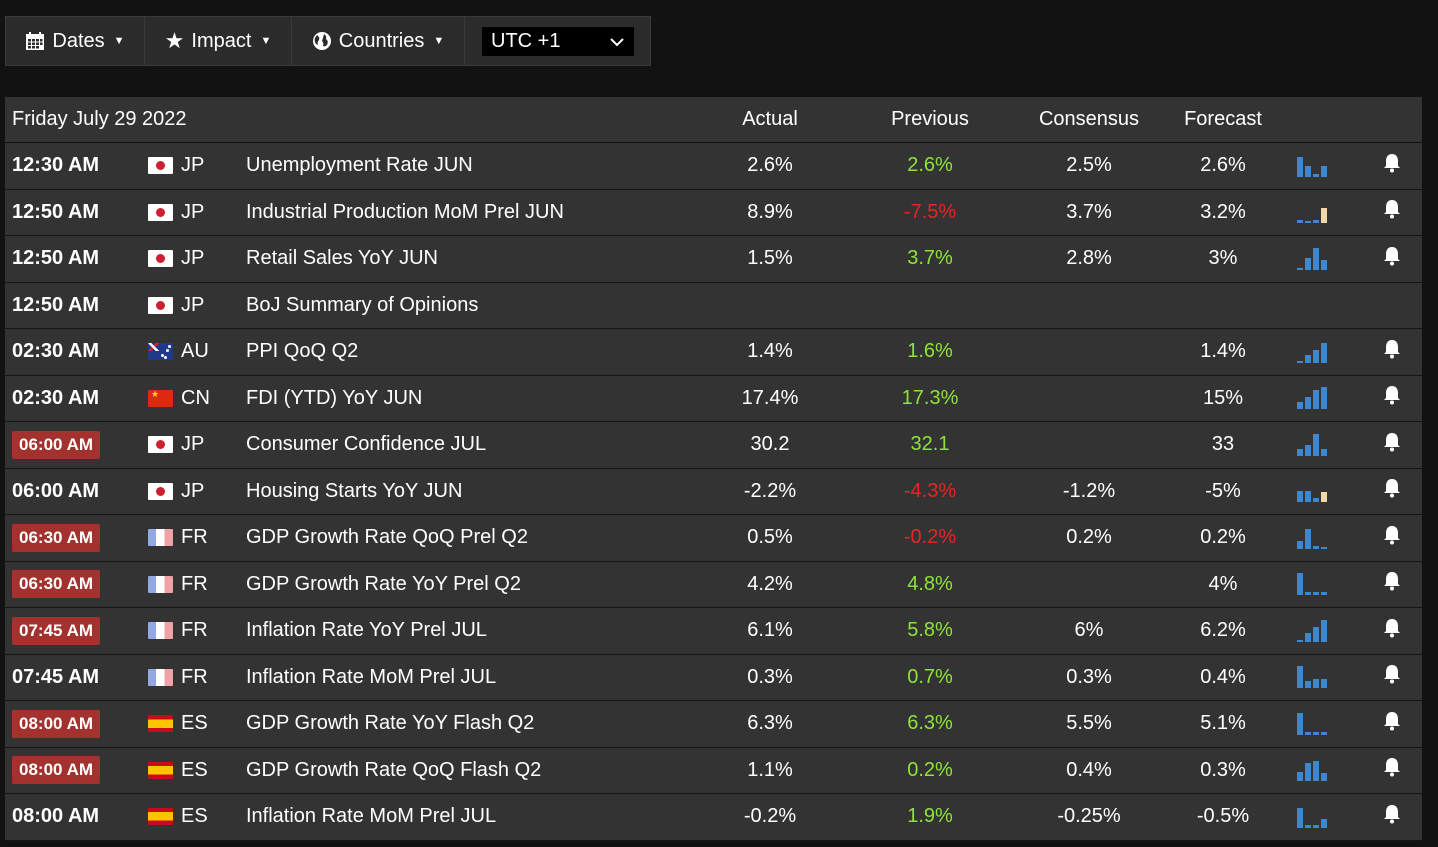 The image size is (1438, 847). What do you see at coordinates (387, 537) in the screenshot?
I see `event-name-link: GDP Growth Rate QoQ Prel Q2` at bounding box center [387, 537].